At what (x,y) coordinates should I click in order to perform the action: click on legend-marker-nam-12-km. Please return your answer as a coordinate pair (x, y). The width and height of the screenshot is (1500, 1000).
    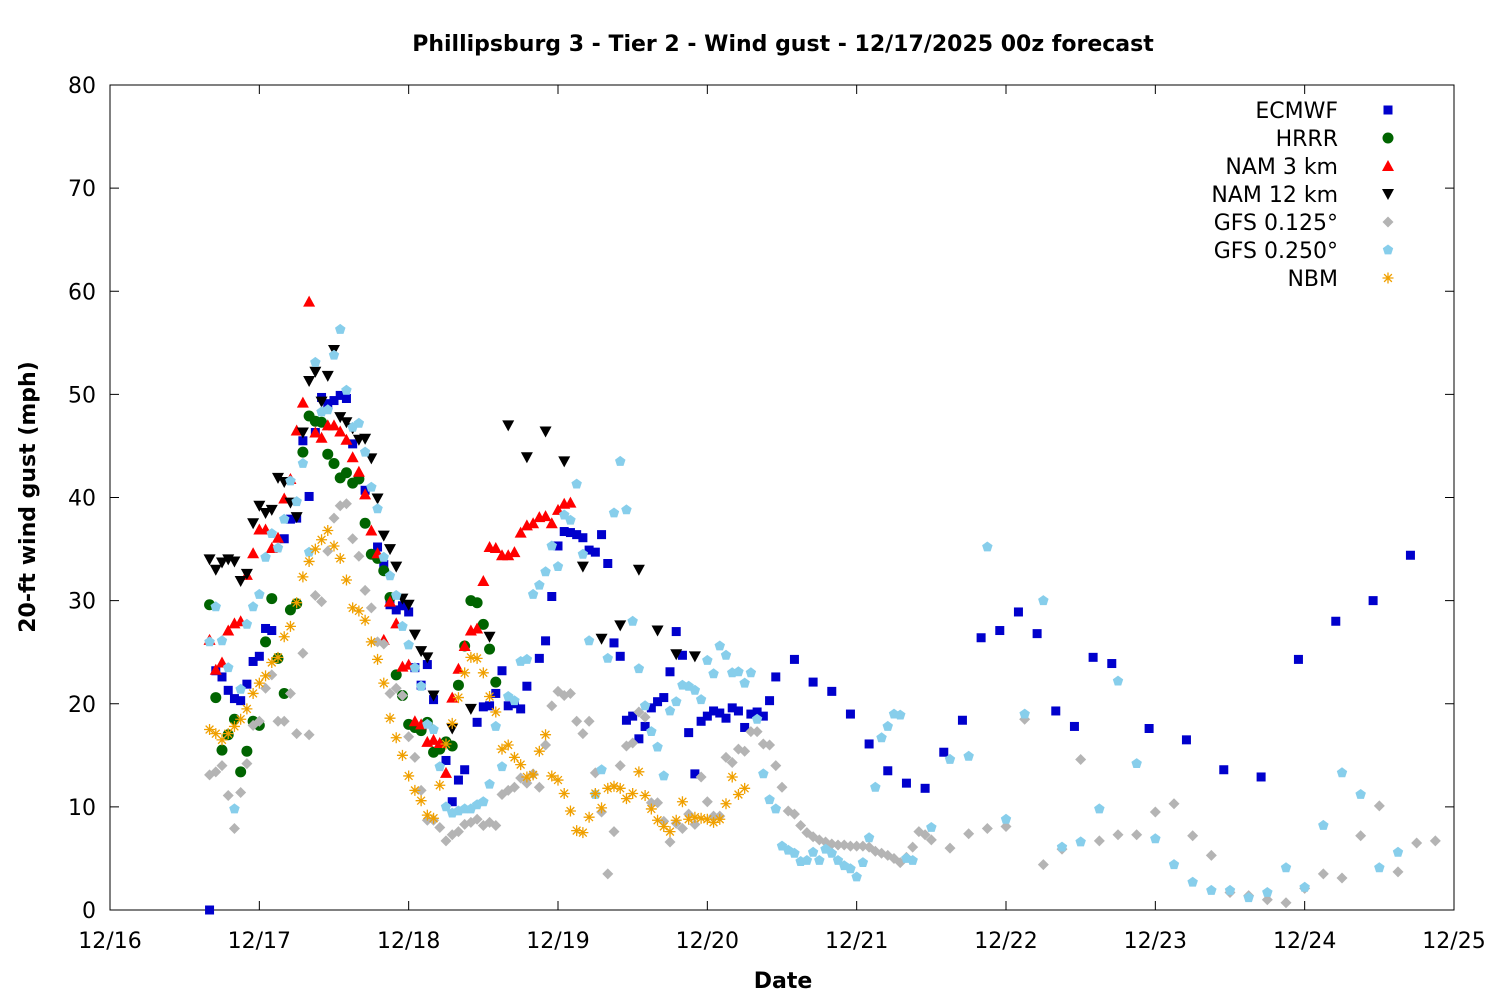
    Looking at the image, I should click on (1388, 194).